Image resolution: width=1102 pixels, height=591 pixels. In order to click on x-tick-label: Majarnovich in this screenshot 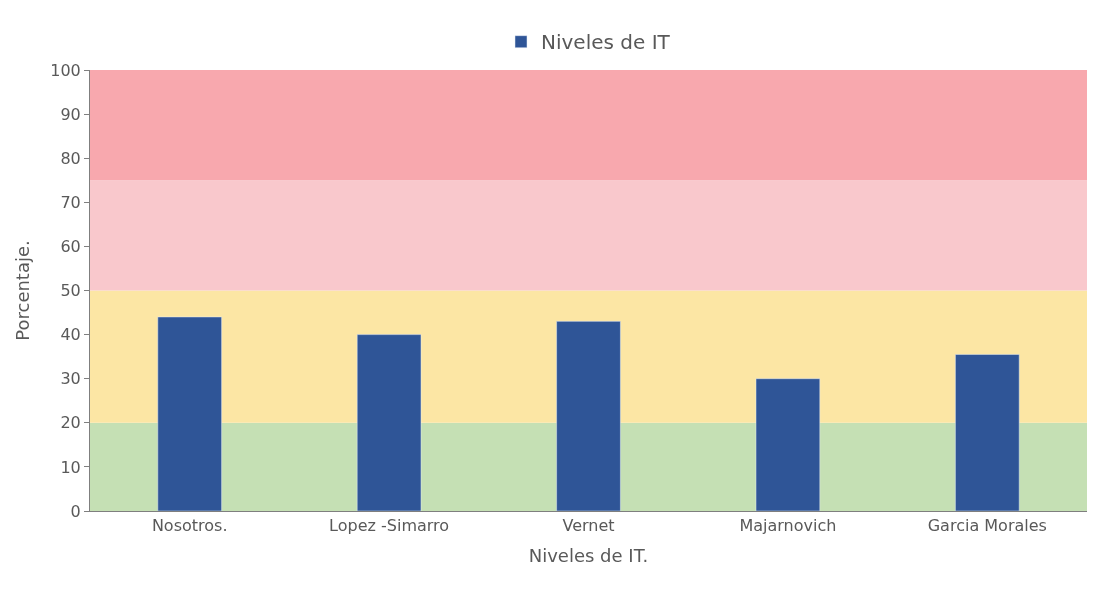, I will do `click(788, 526)`.